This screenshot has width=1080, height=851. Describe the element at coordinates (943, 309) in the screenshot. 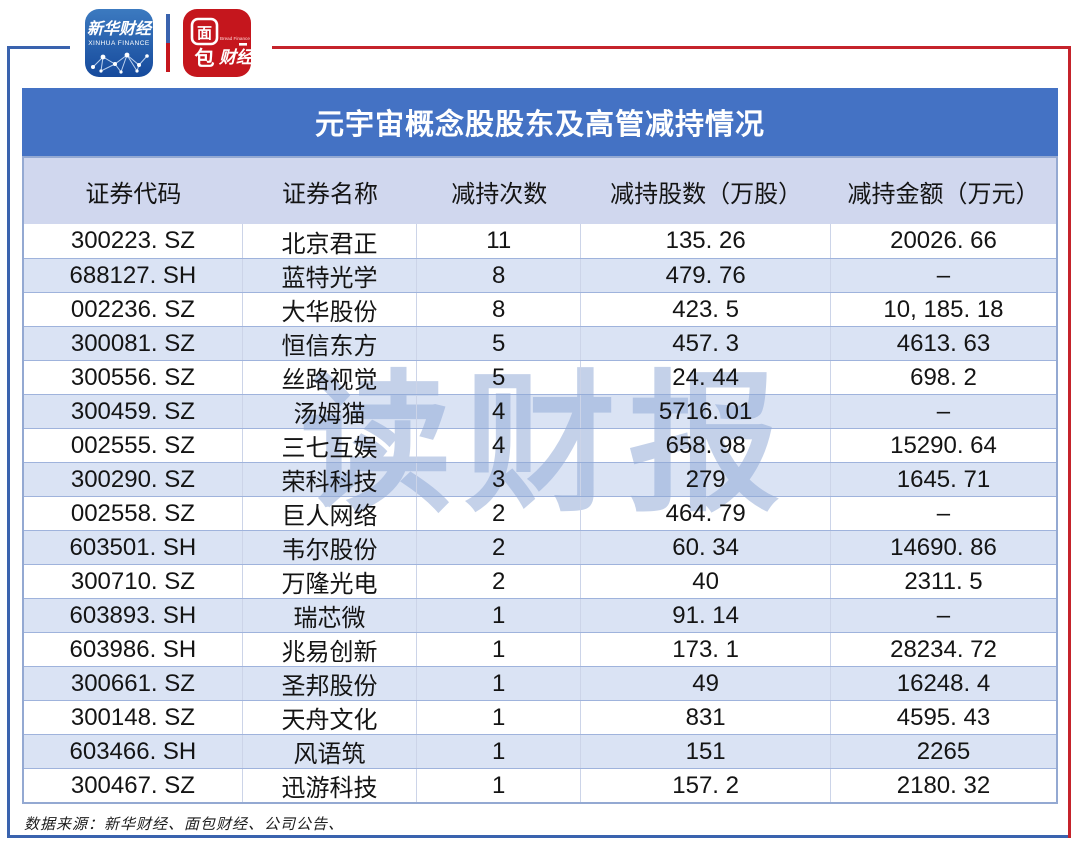

I see `cell-amount: 10, 185. 18` at that location.